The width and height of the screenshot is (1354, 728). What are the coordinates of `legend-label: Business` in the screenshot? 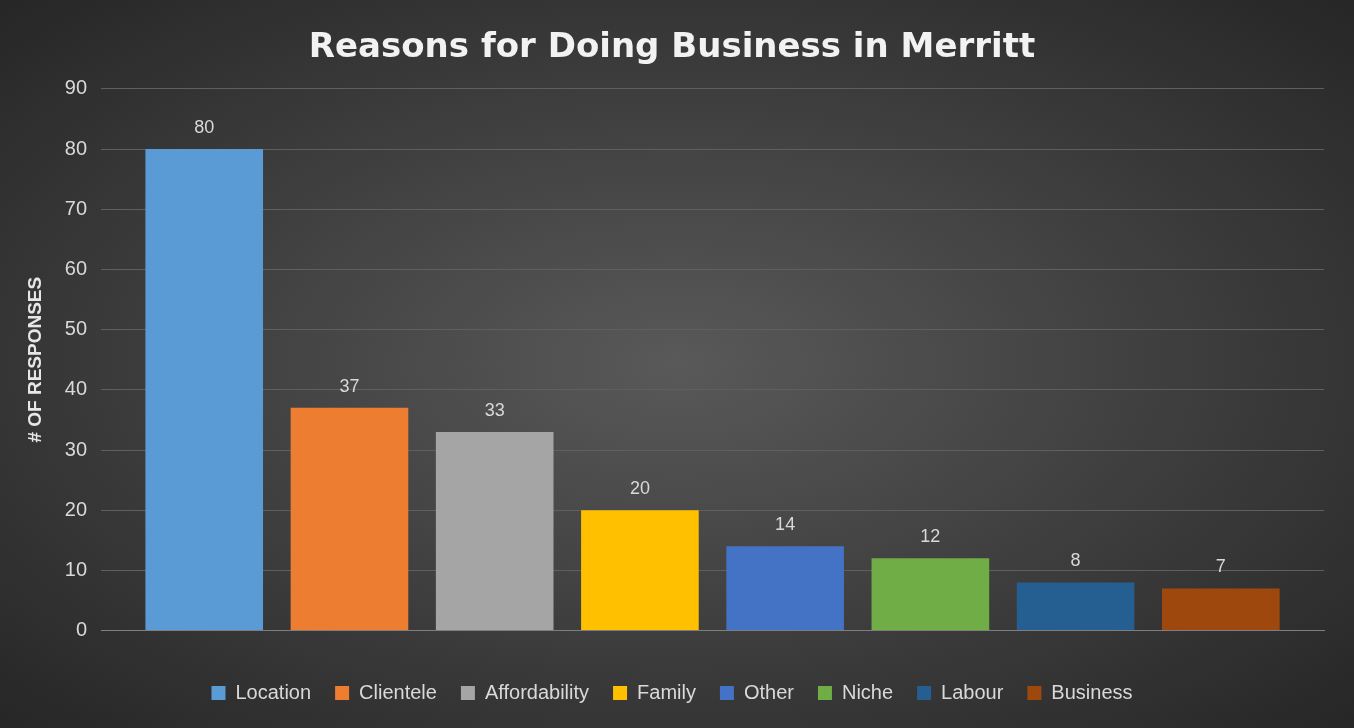 It's located at (1092, 691).